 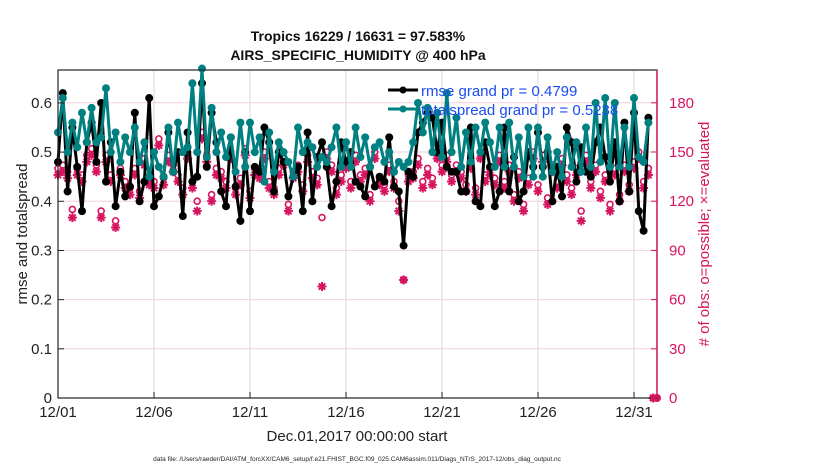 What do you see at coordinates (538, 412) in the screenshot?
I see `x-tick-label: 12/26` at bounding box center [538, 412].